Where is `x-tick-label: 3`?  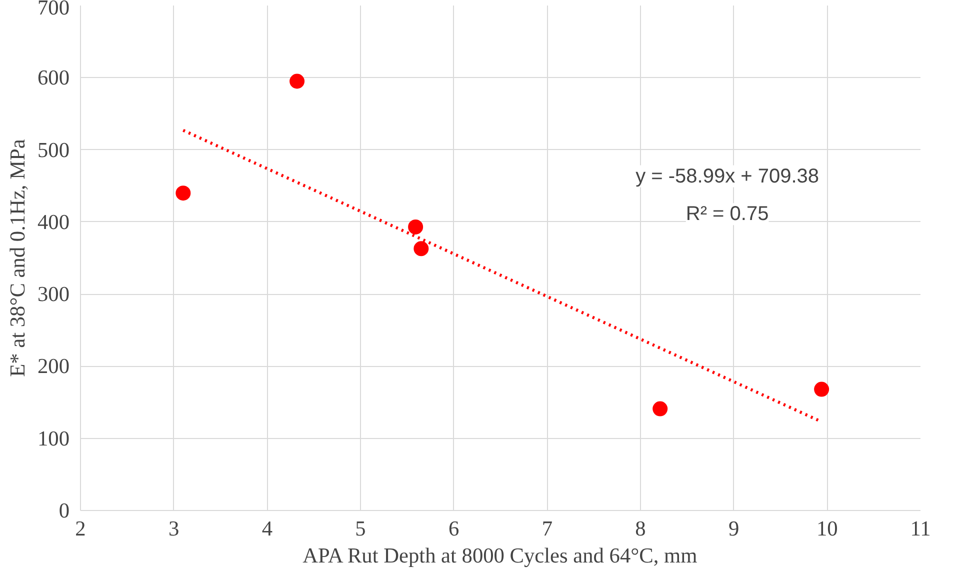 x-tick-label: 3 is located at coordinates (174, 528).